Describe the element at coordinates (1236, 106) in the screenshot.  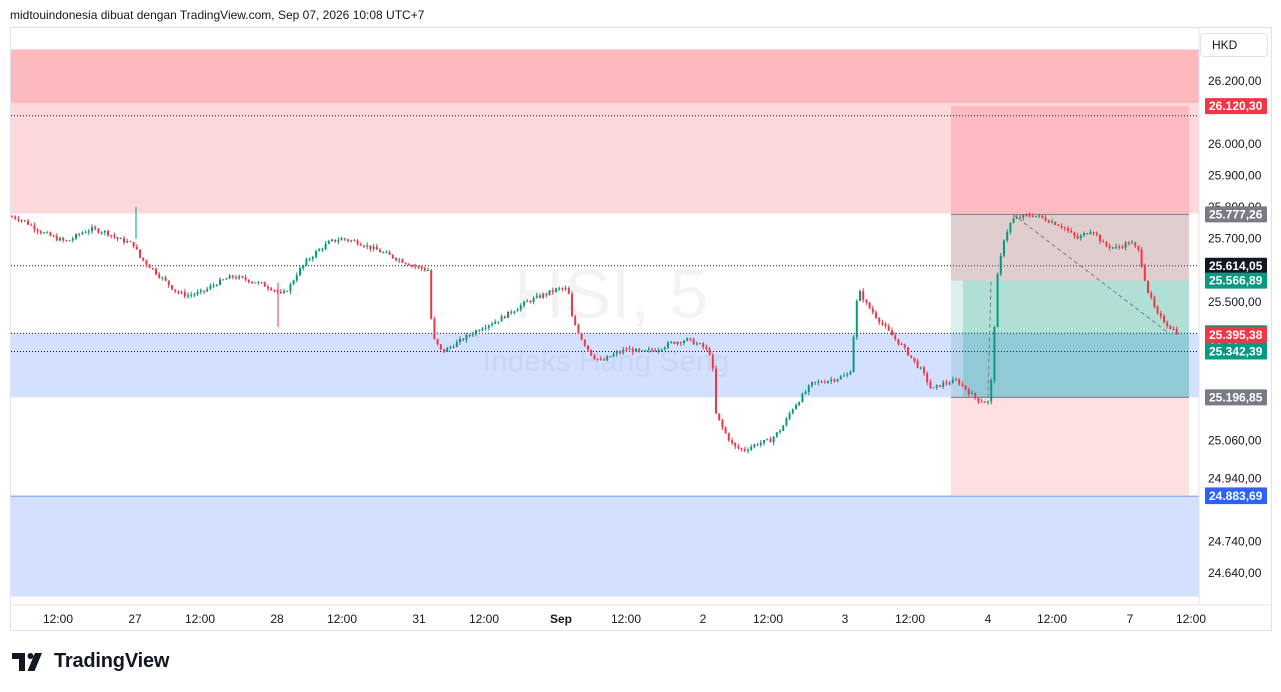
I see `price-tag-label: 26.120,30` at that location.